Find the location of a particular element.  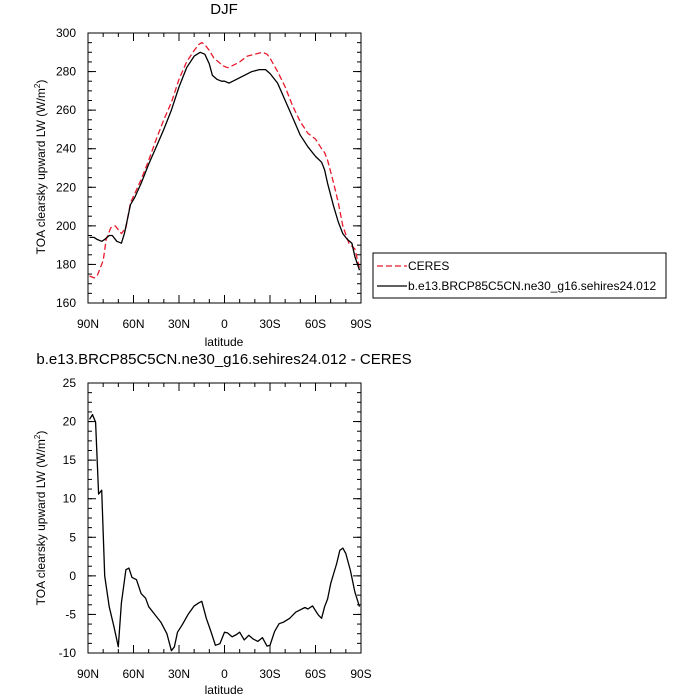

bottom-y-tick-label: 15 is located at coordinates (70, 460).